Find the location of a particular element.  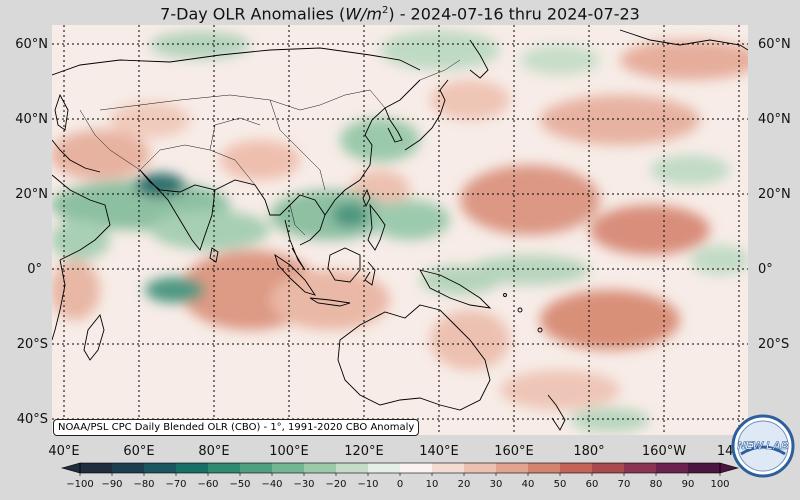

logo-wave is located at coordinates (763, 450).